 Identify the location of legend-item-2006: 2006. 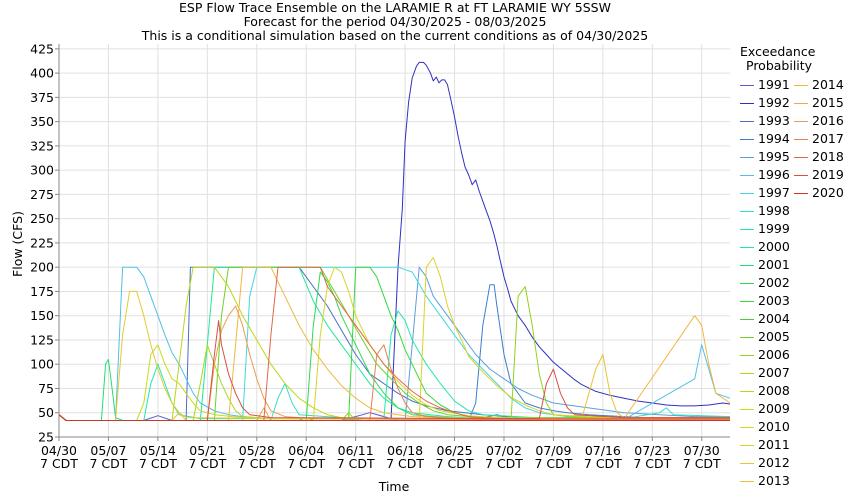
(767, 355).